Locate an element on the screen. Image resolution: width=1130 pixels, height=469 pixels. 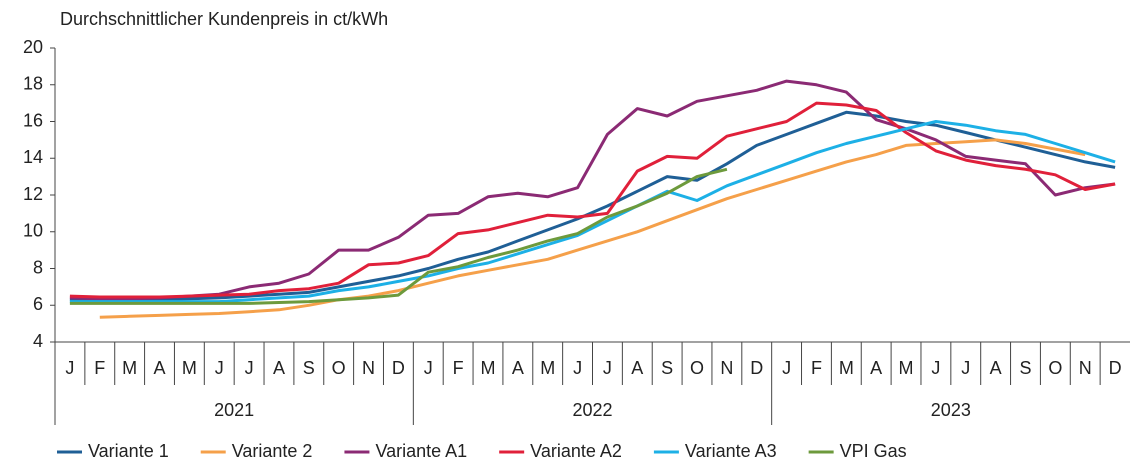
y-tick-label: 20 is located at coordinates (33, 47).